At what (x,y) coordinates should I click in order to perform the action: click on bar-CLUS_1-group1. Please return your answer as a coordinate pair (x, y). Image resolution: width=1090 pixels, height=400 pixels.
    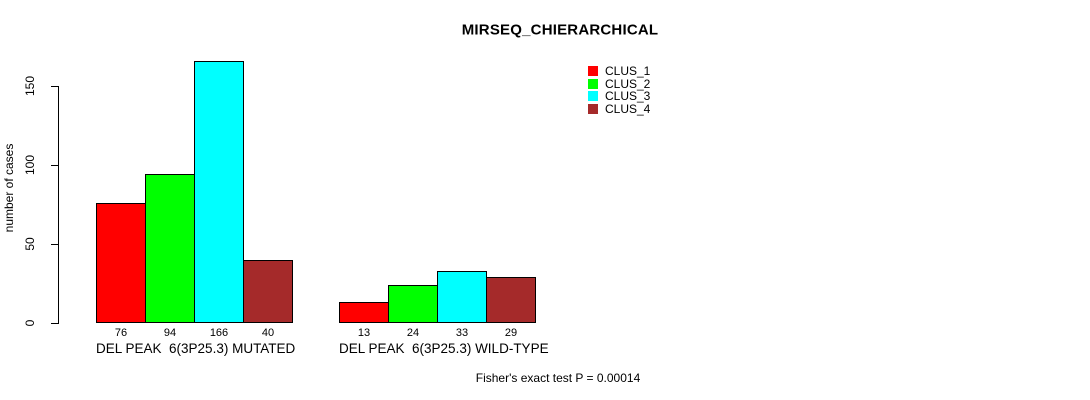
    Looking at the image, I should click on (121, 263).